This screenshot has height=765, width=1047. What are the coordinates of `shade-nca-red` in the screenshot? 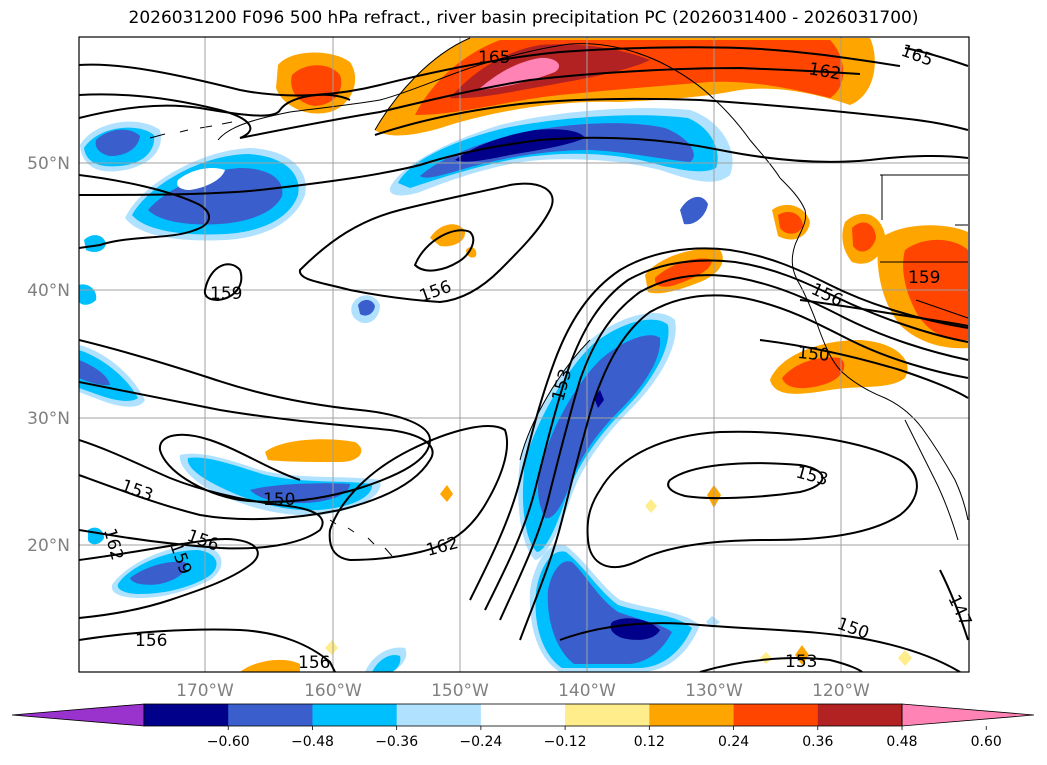 It's located at (864, 237).